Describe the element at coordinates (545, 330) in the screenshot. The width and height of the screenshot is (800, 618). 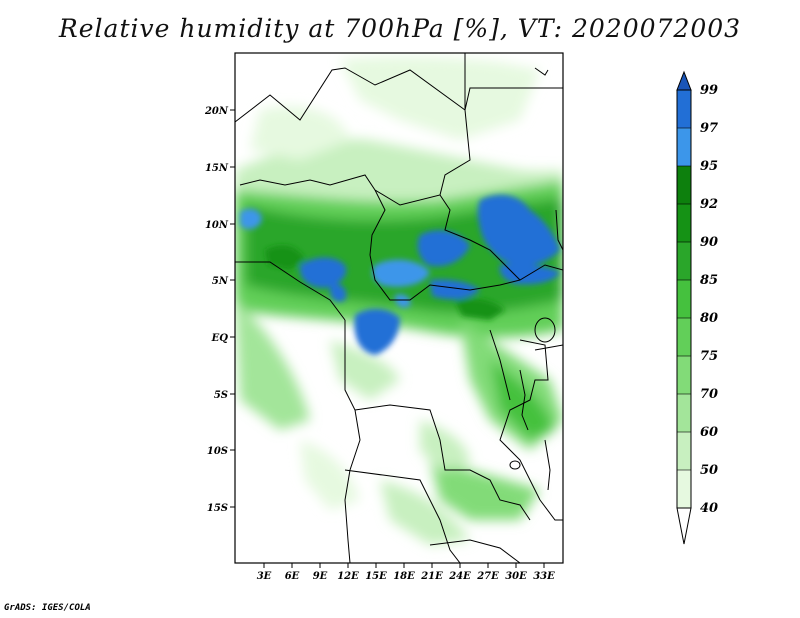
I see `lake-victoria` at that location.